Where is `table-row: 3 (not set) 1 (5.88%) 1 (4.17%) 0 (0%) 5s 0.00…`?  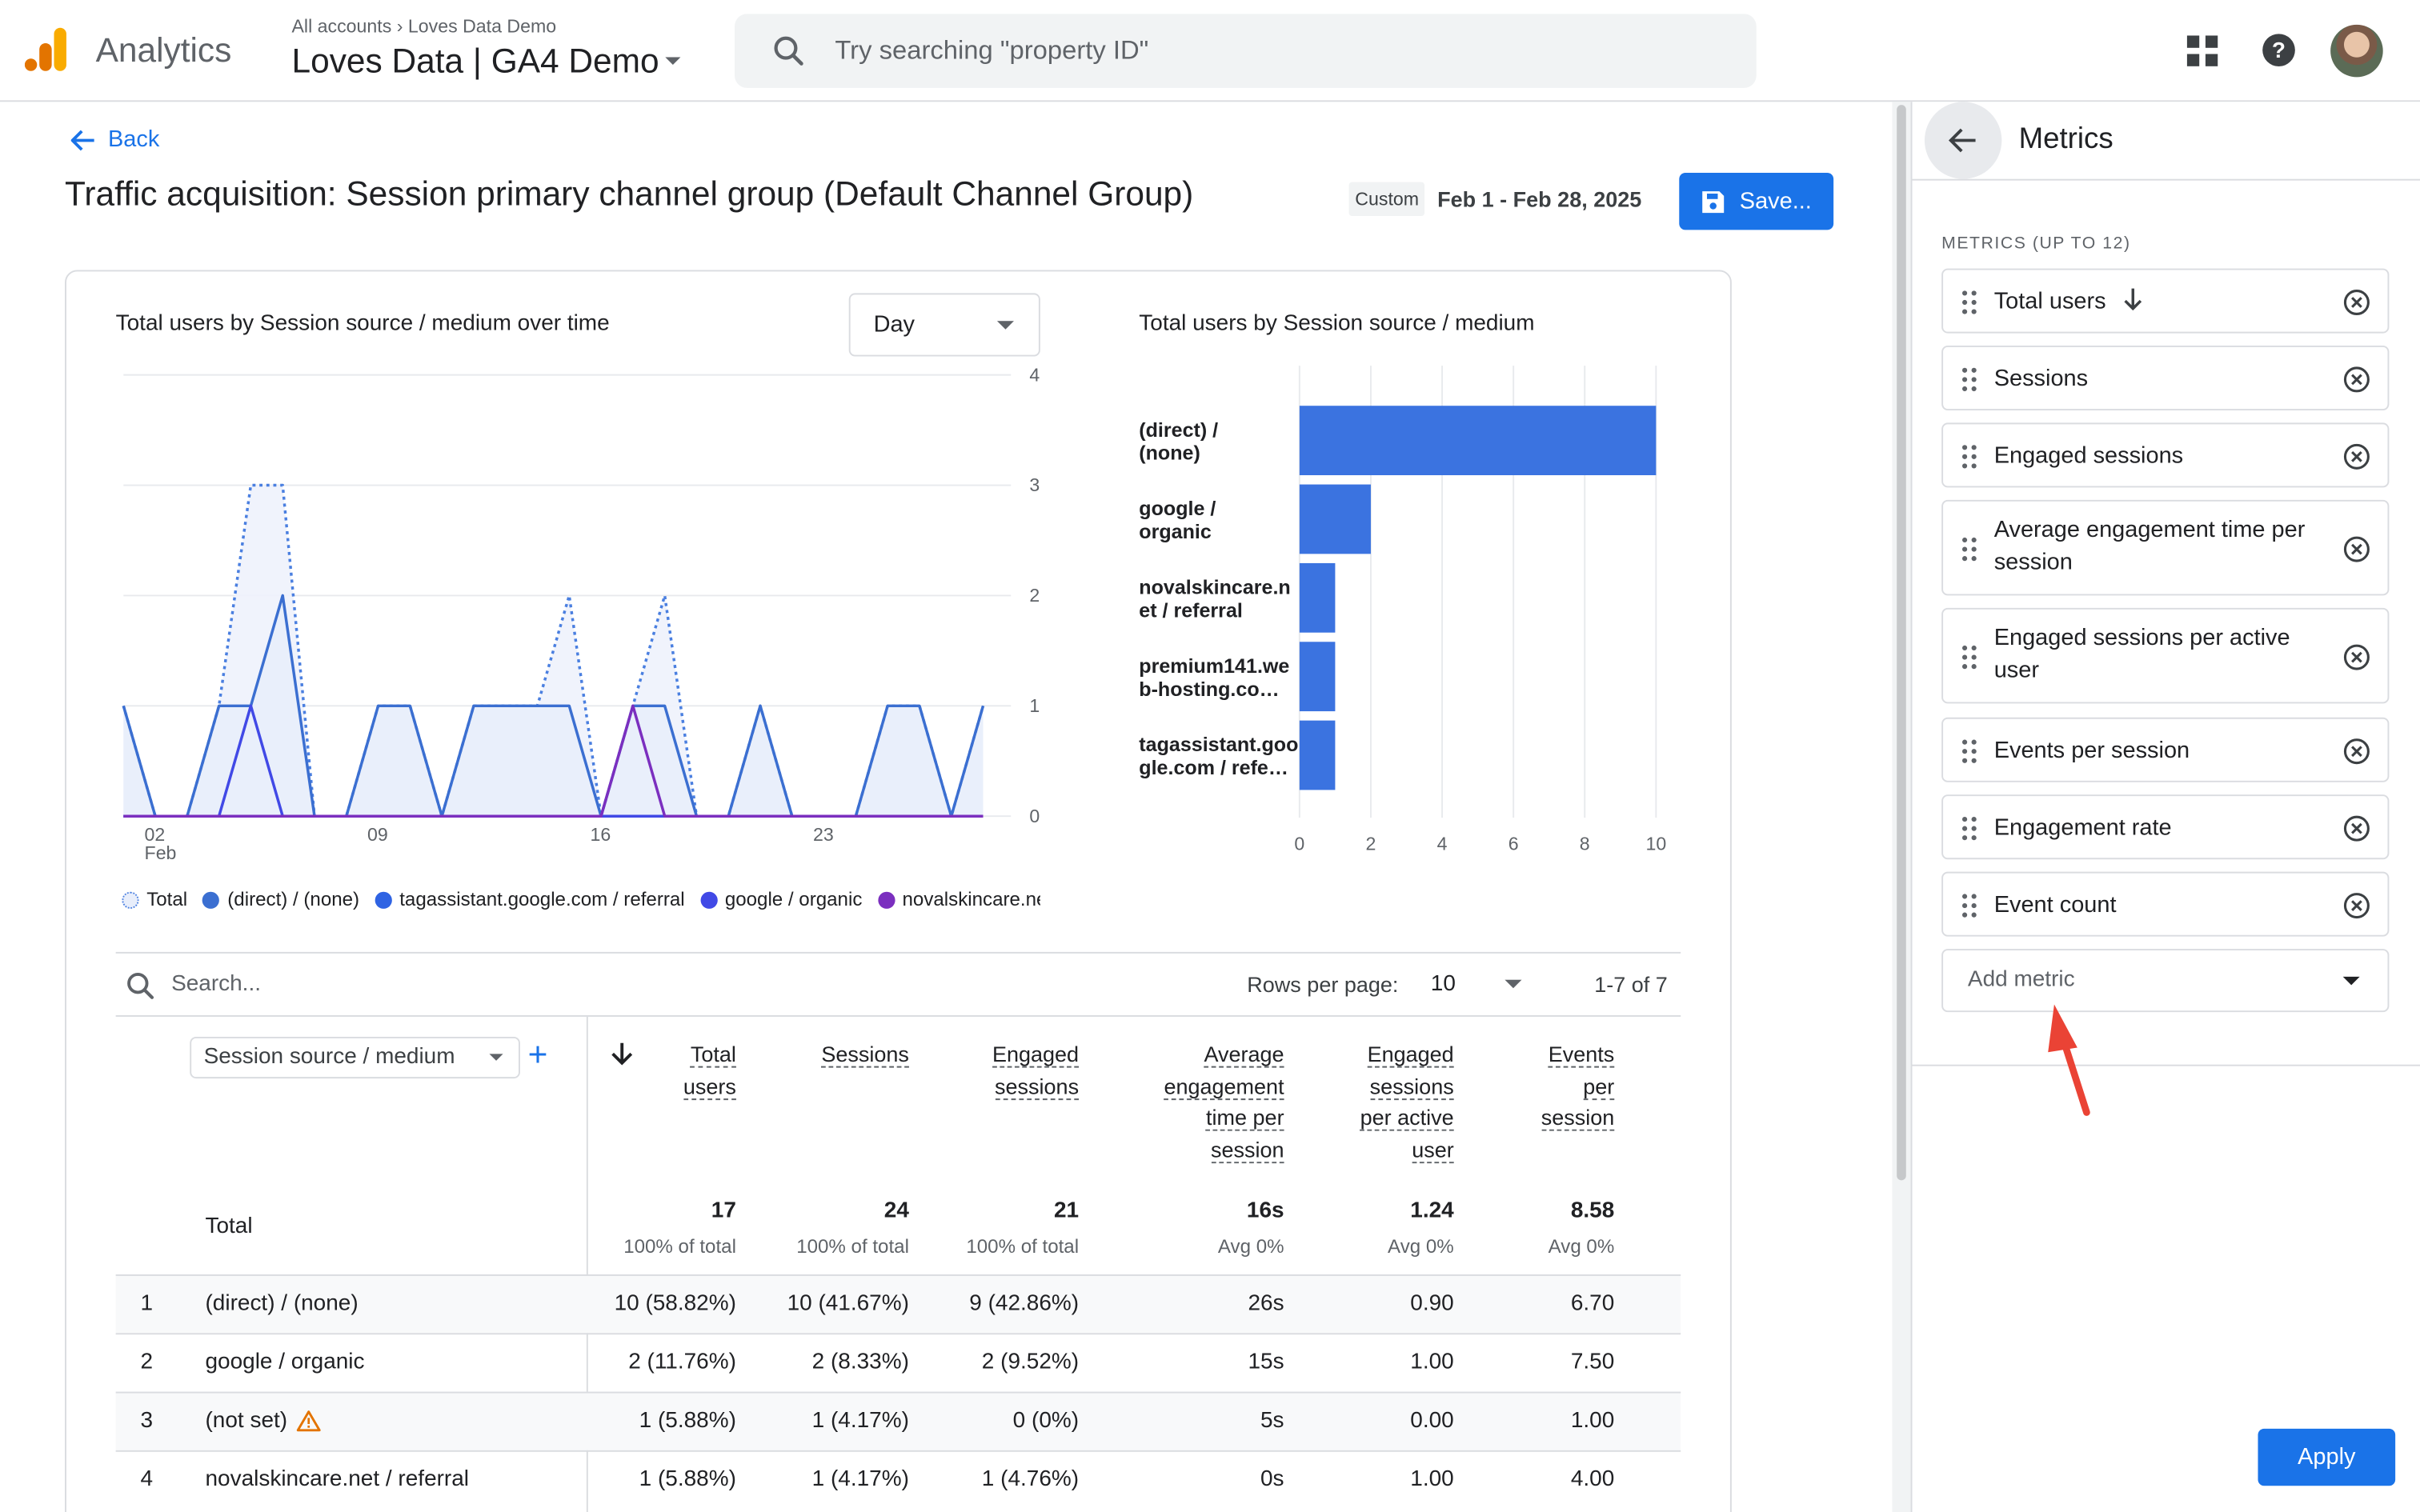
table-row: 3 (not set) 1 (5.88%) 1 (4.17%) 0 (0%) 5s 0.00… is located at coordinates (898, 1420).